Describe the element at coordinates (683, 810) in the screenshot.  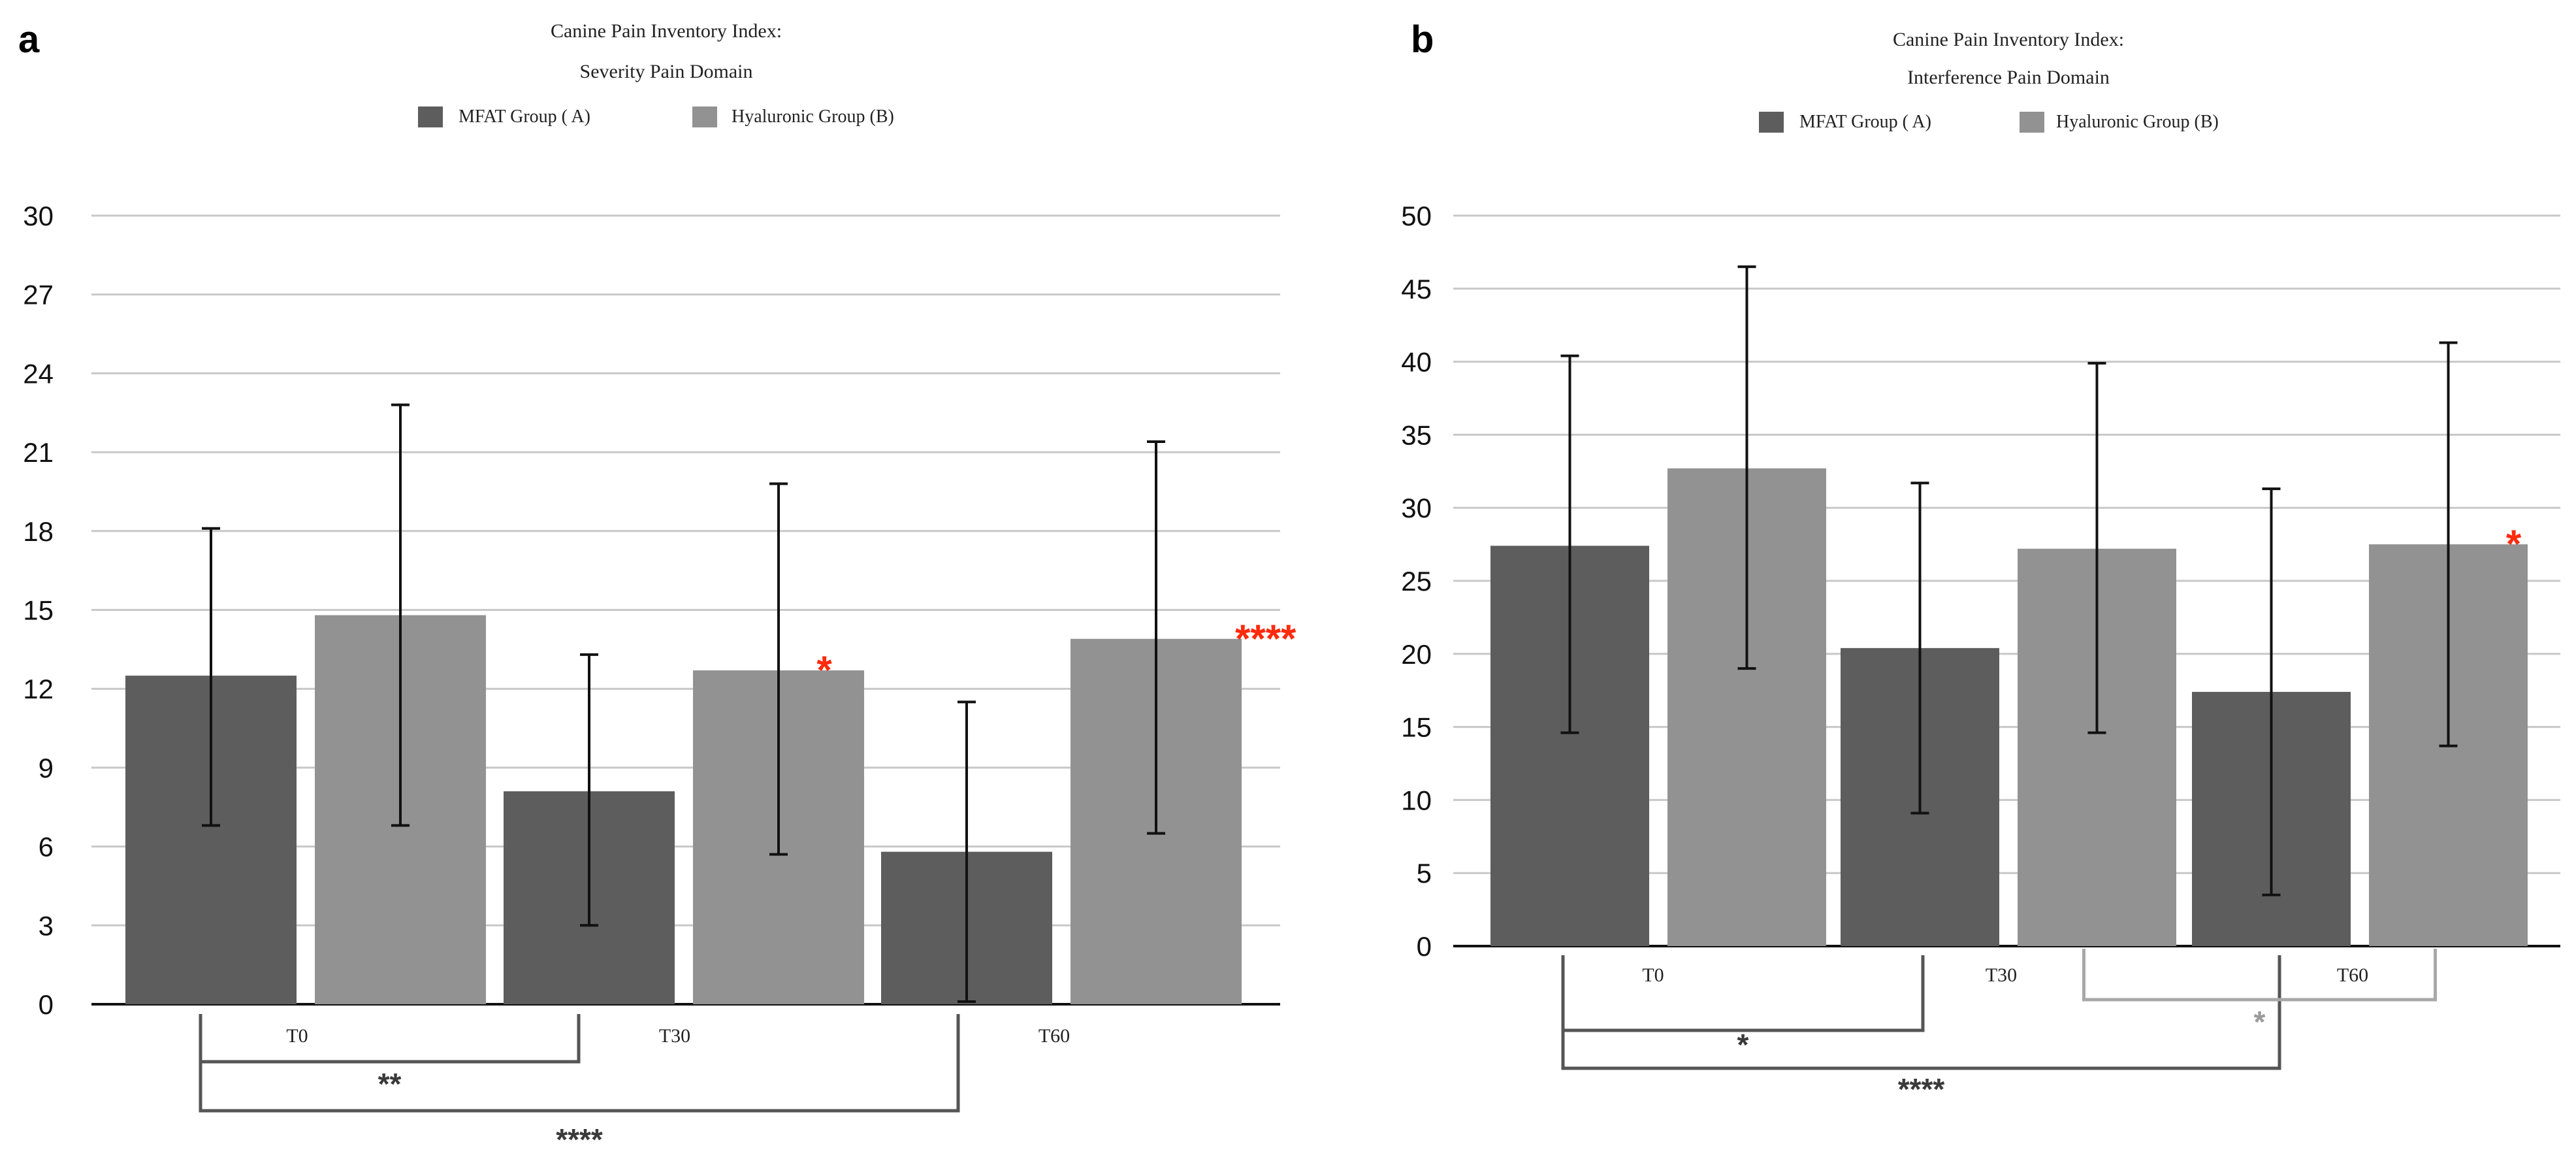
I see `panel-a-bars` at that location.